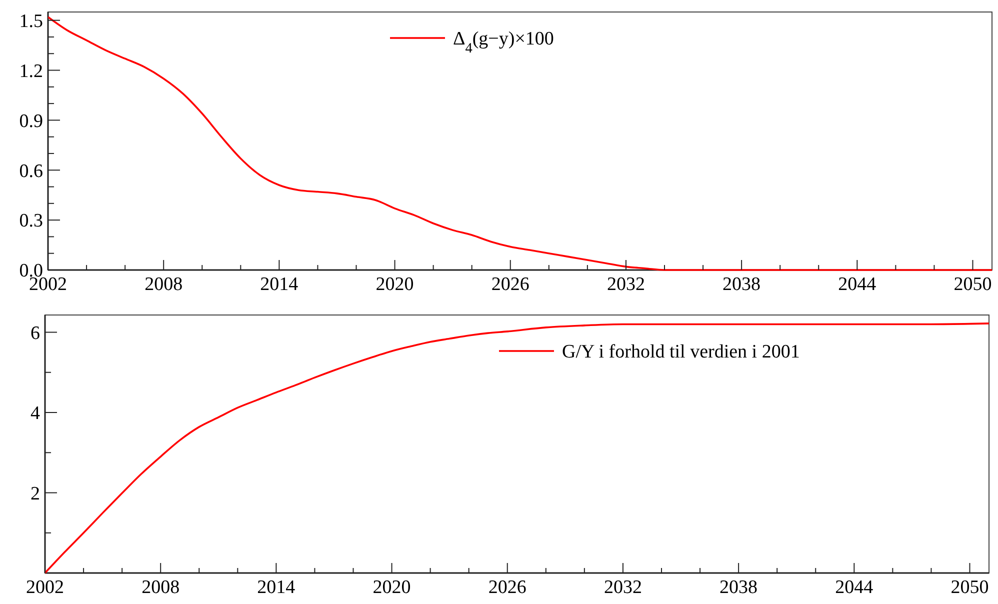 The image size is (998, 604). Describe the element at coordinates (45, 587) in the screenshot. I see `x-tick-label: 2002` at that location.